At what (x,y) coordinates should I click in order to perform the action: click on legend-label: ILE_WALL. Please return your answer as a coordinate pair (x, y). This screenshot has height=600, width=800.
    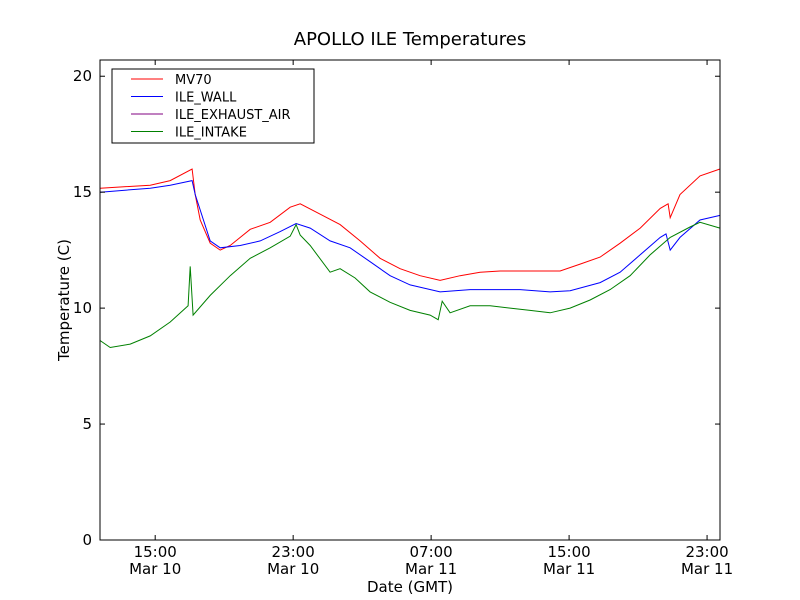
    Looking at the image, I should click on (206, 98).